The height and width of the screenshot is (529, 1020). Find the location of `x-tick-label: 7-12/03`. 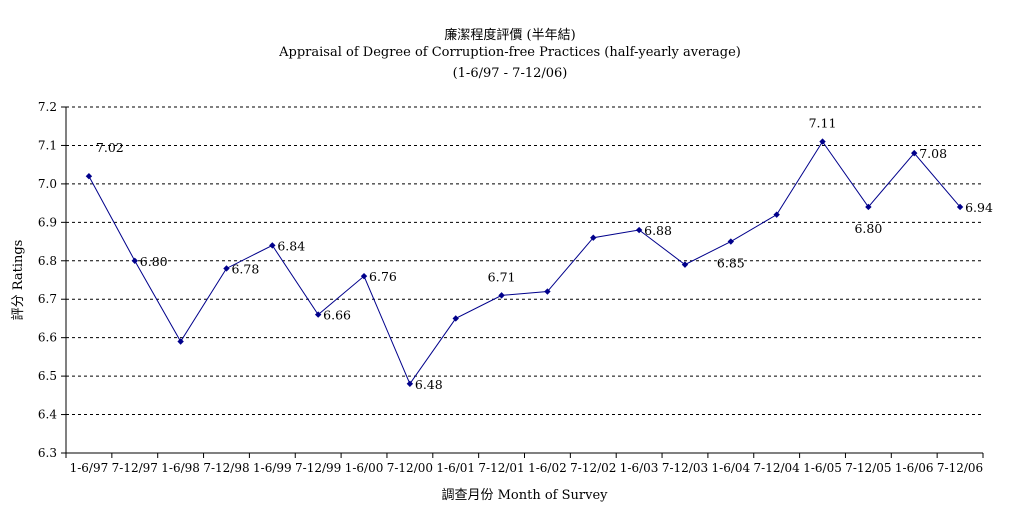

x-tick-label: 7-12/03 is located at coordinates (685, 468).